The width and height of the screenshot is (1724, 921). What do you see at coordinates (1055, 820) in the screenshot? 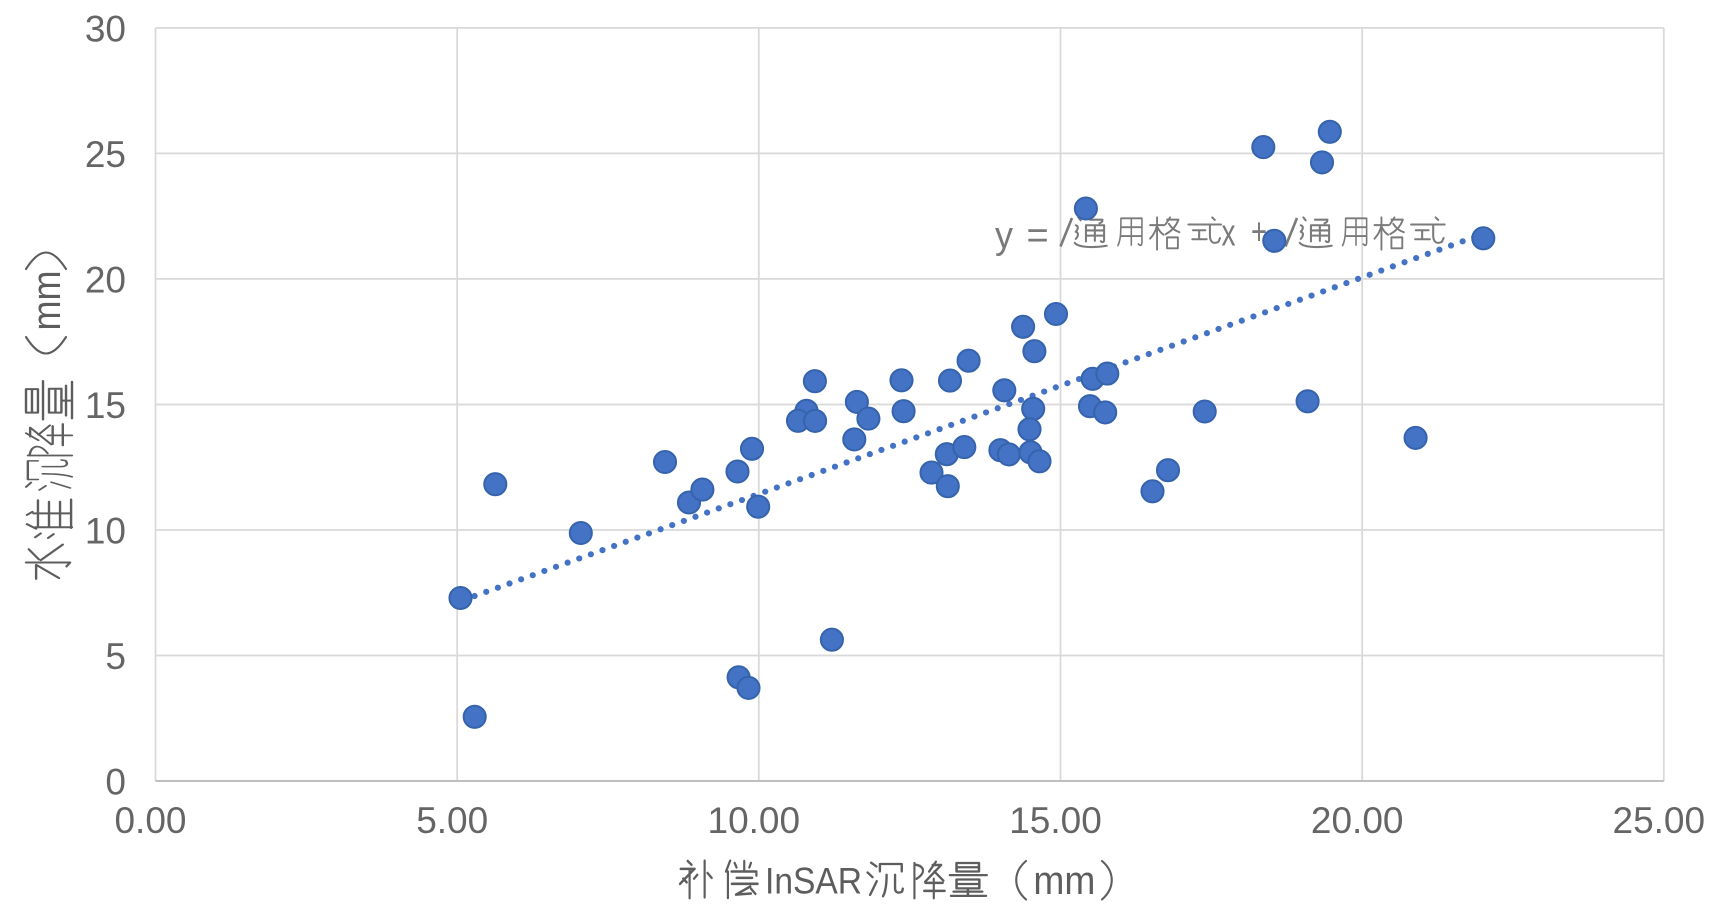
I see `svg-text: 15.00` at bounding box center [1055, 820].